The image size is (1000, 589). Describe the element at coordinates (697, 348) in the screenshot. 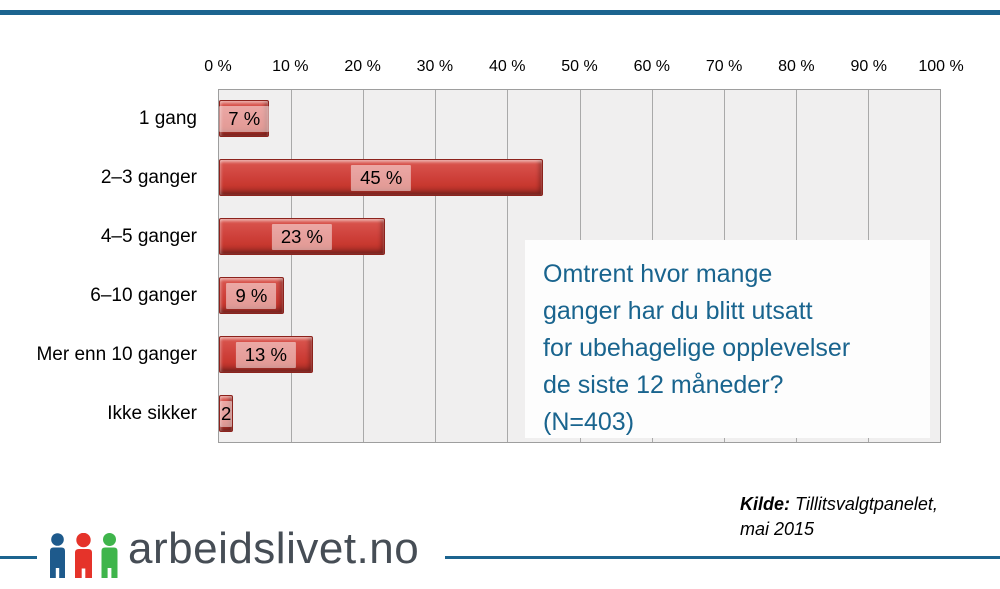

I see `question-line: for ubehagelige opplevelser` at that location.